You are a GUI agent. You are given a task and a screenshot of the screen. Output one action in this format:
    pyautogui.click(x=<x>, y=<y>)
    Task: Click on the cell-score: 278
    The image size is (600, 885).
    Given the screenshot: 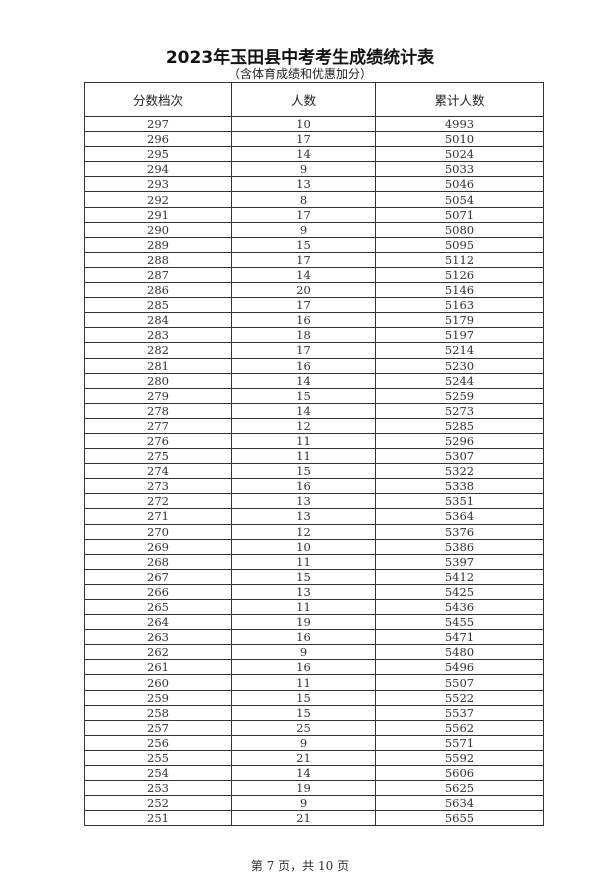 What is the action you would take?
    pyautogui.click(x=158, y=410)
    